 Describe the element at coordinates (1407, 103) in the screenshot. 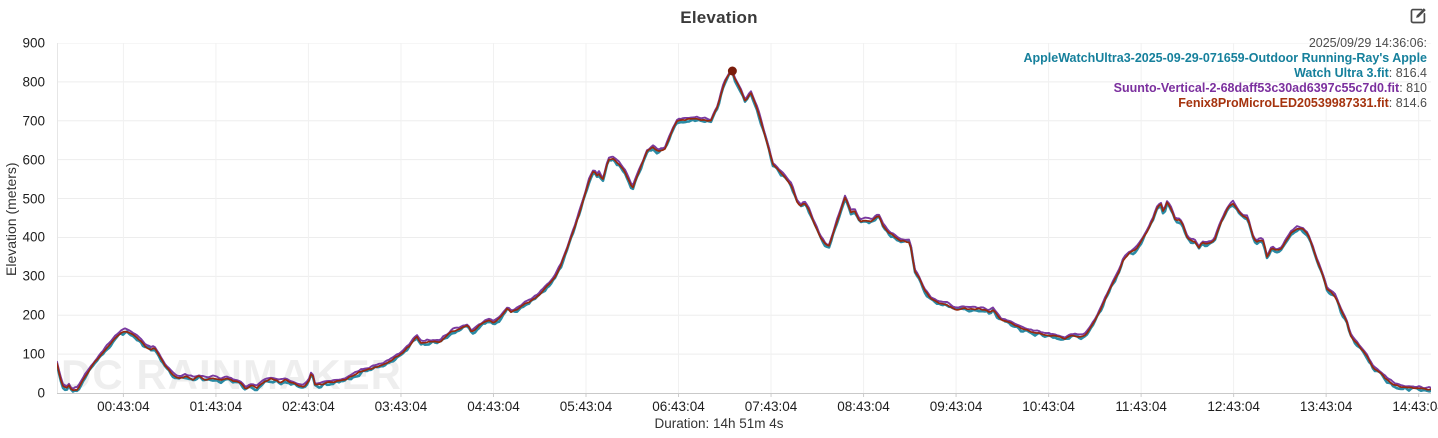

I see `legend-series-value: : 814.6` at that location.